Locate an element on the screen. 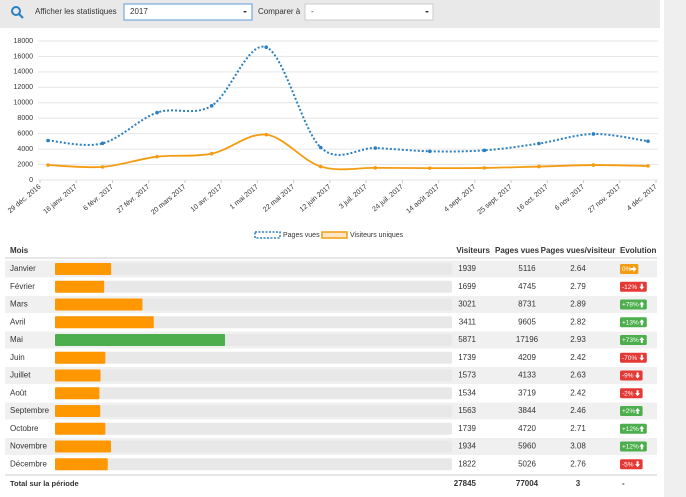 Image resolution: width=686 pixels, height=497 pixels. cell: 2.82 is located at coordinates (578, 321).